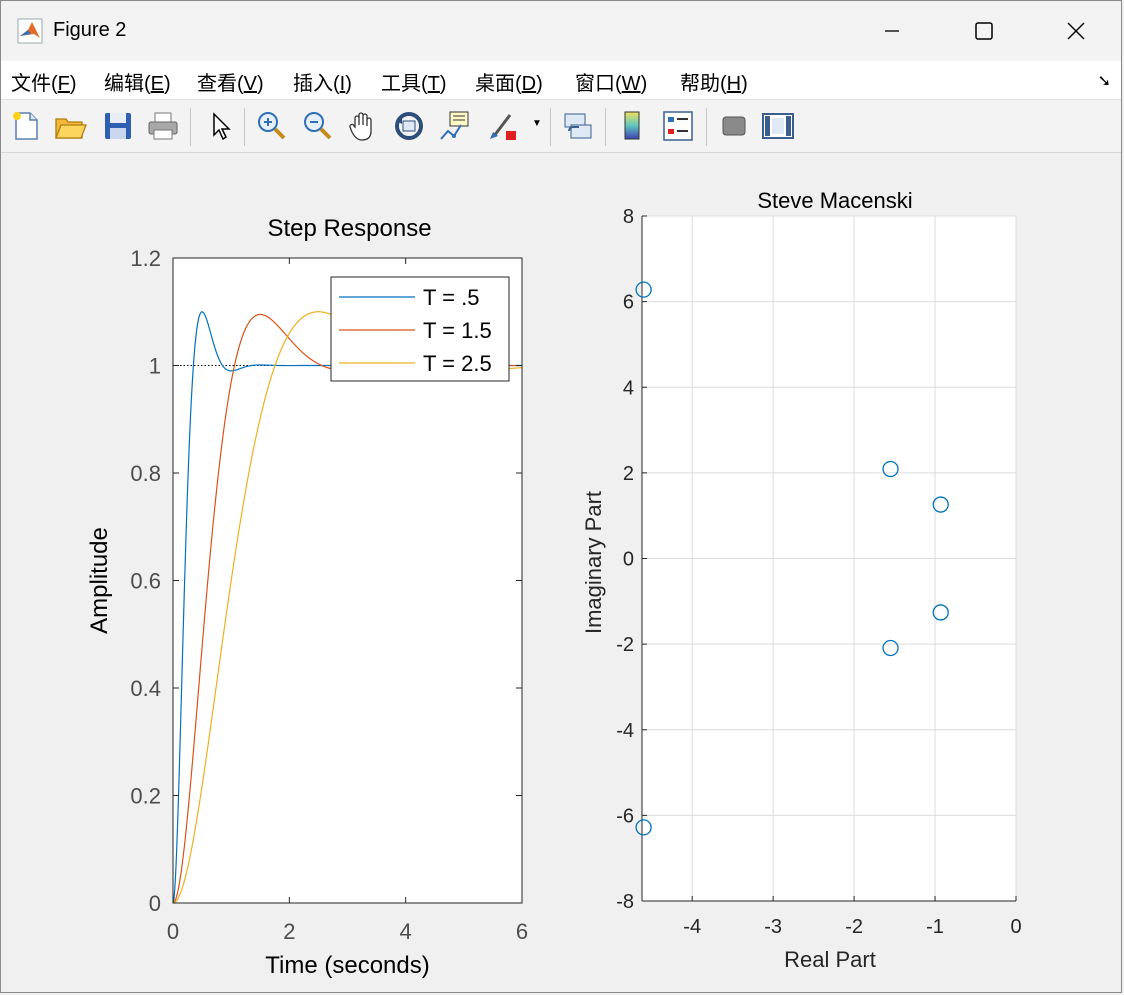 Image resolution: width=1124 pixels, height=995 pixels. I want to click on figure-toolbar: ▼, so click(561, 126).